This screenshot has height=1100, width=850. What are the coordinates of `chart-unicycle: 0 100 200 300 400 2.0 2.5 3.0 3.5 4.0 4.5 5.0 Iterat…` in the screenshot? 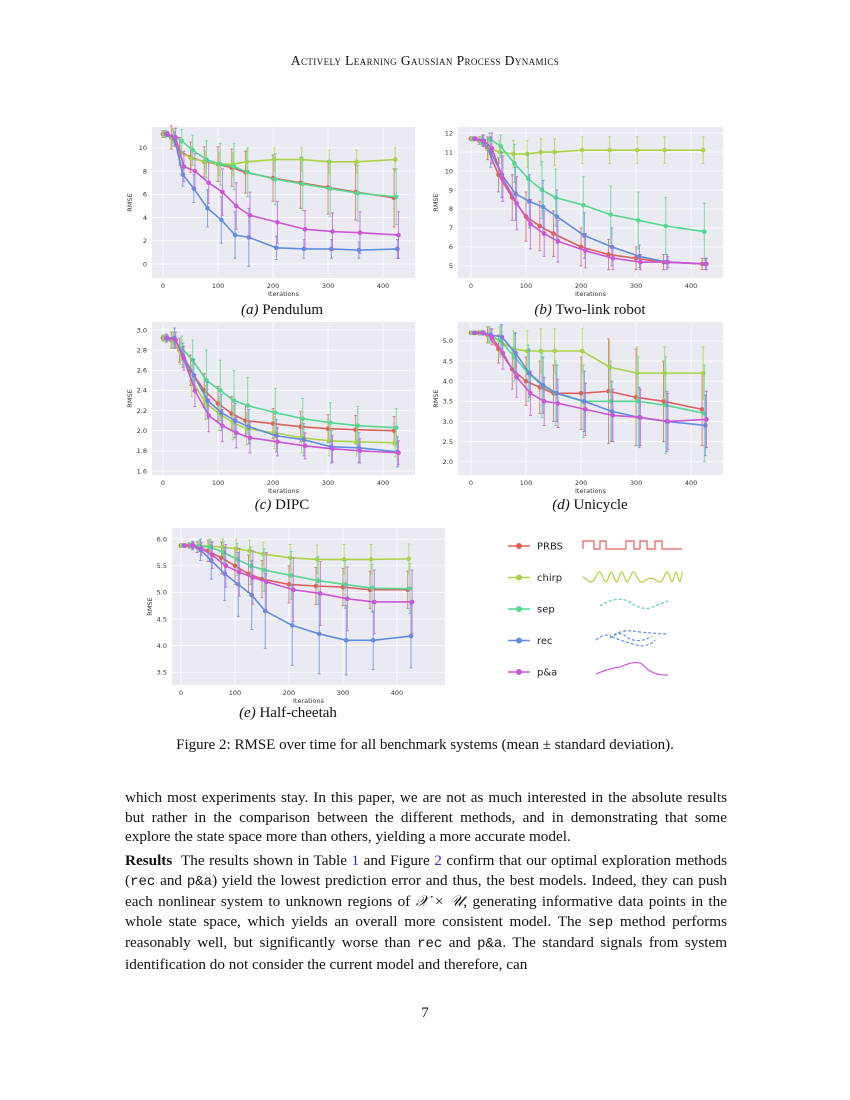 It's located at (577, 408).